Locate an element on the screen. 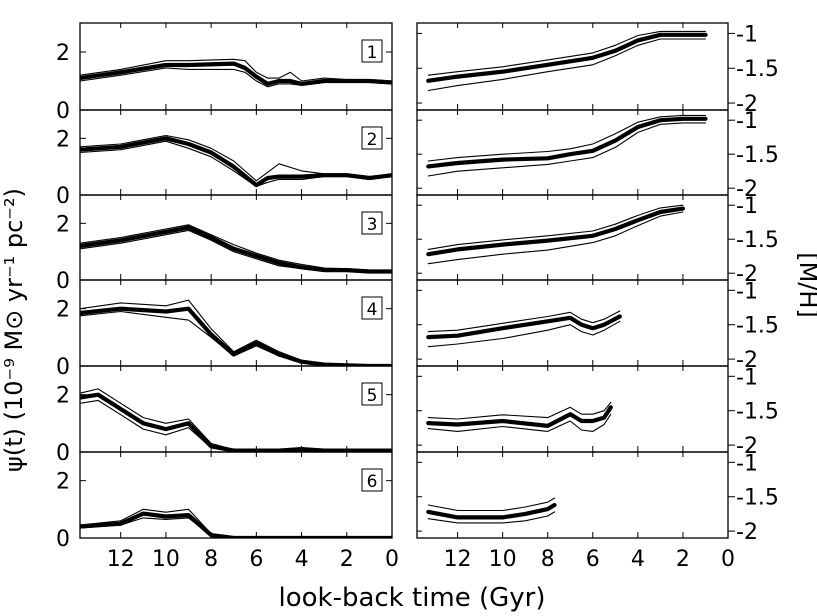  y-axis-label-right: [M/H] is located at coordinates (805, 285).